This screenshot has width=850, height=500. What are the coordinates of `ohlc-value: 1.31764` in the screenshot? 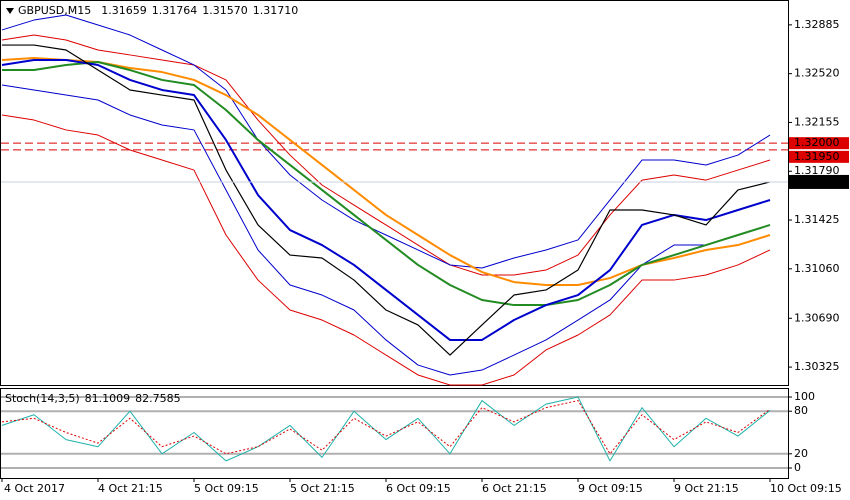 It's located at (175, 10).